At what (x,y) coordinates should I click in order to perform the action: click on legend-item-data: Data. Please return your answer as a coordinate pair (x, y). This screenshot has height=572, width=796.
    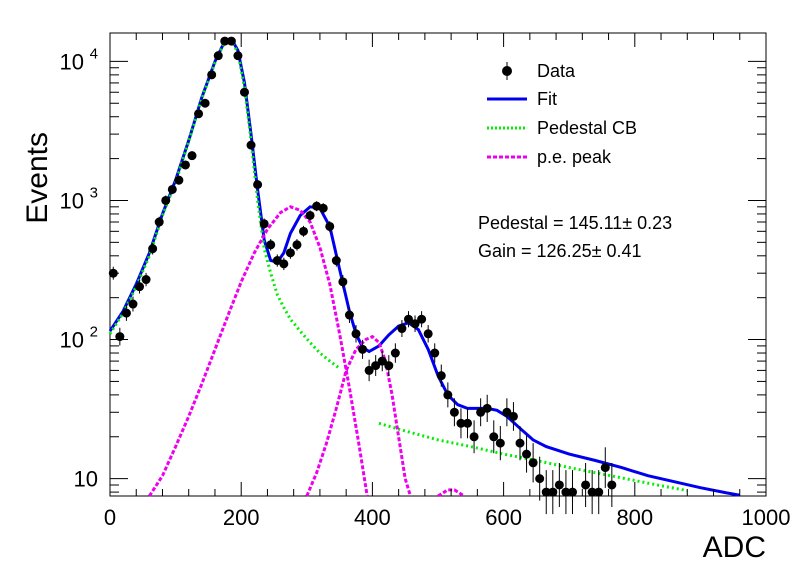
    Looking at the image, I should click on (539, 71).